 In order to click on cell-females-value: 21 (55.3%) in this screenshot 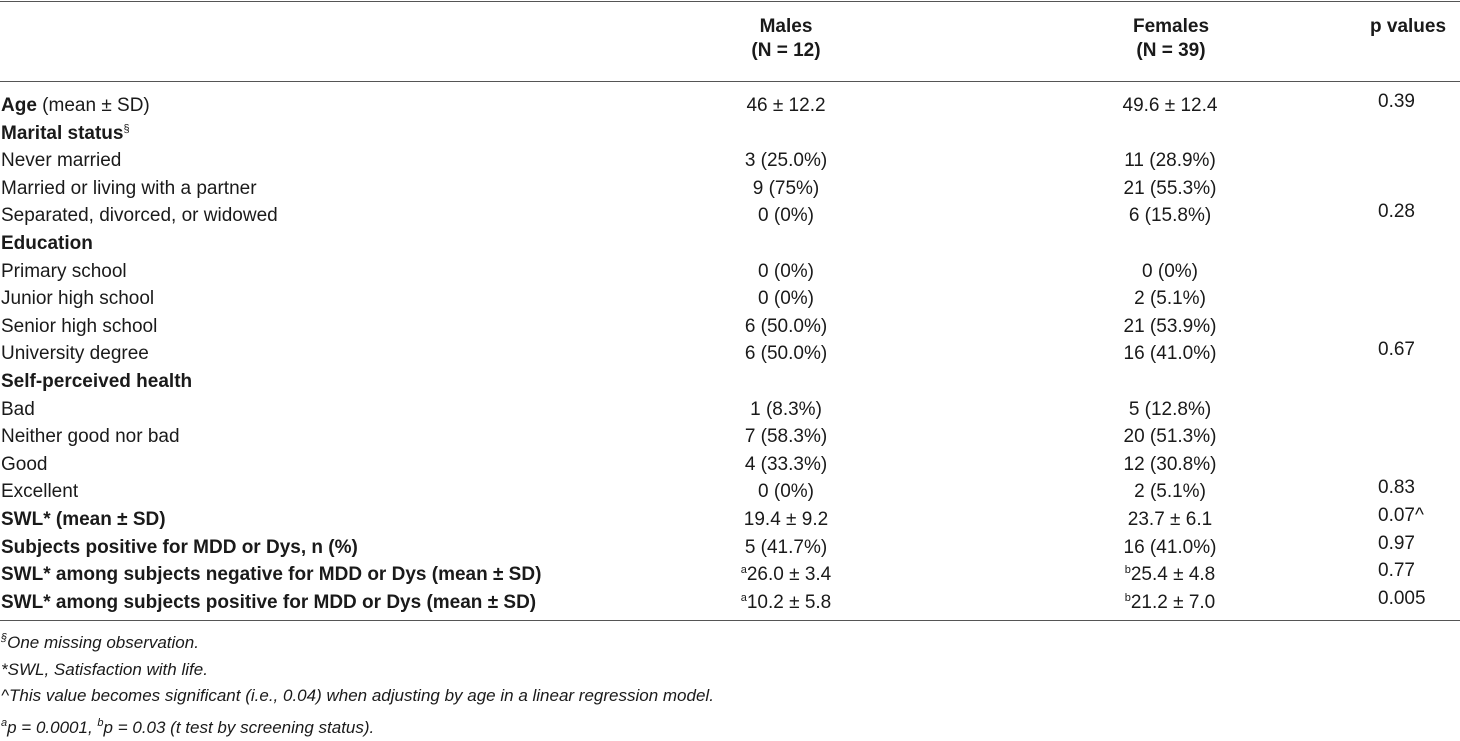, I will do `click(1170, 188)`.